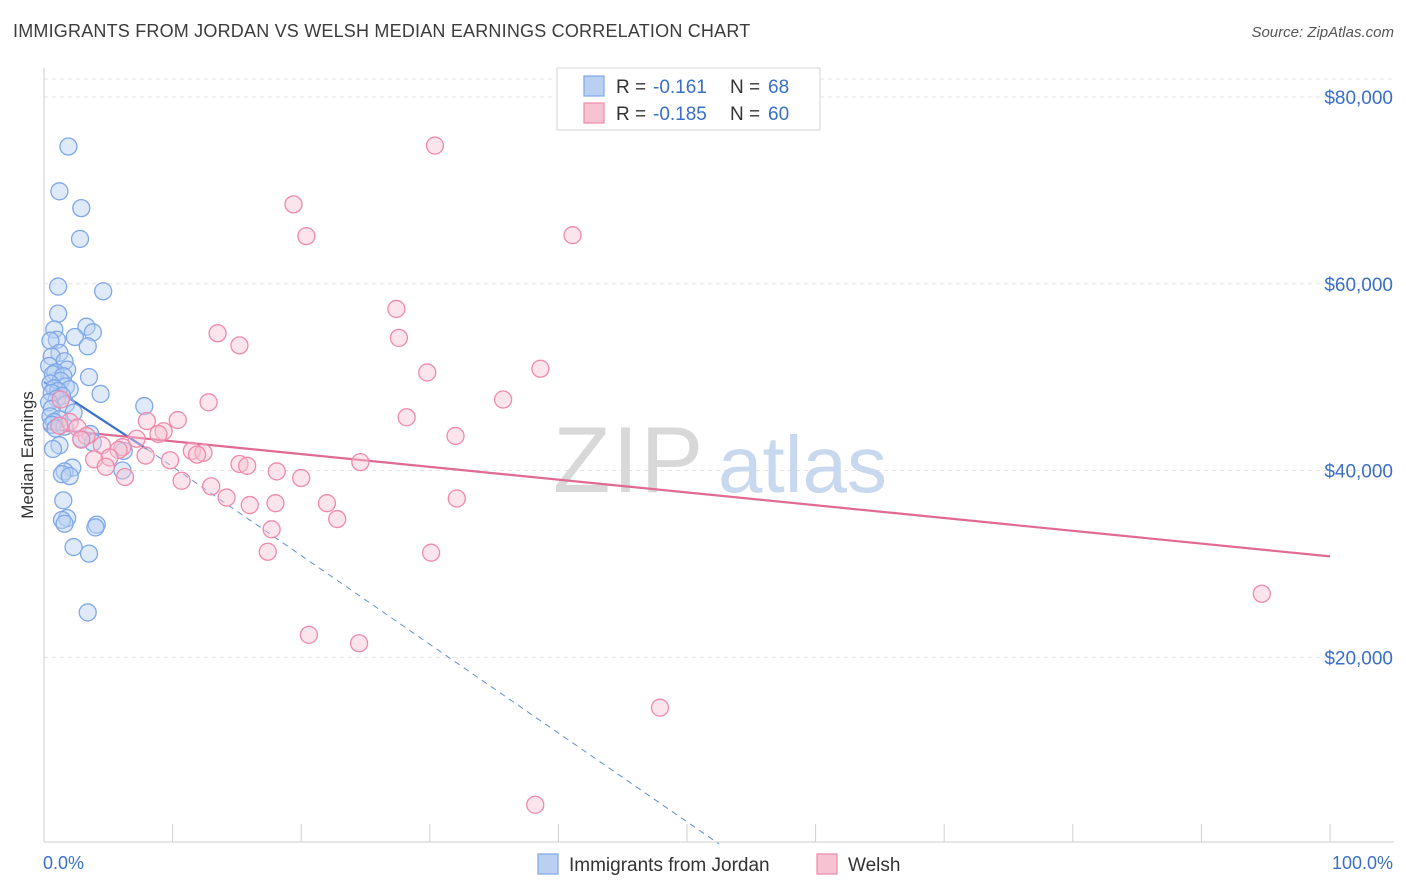  I want to click on legend-r-value: -0.161, so click(680, 87).